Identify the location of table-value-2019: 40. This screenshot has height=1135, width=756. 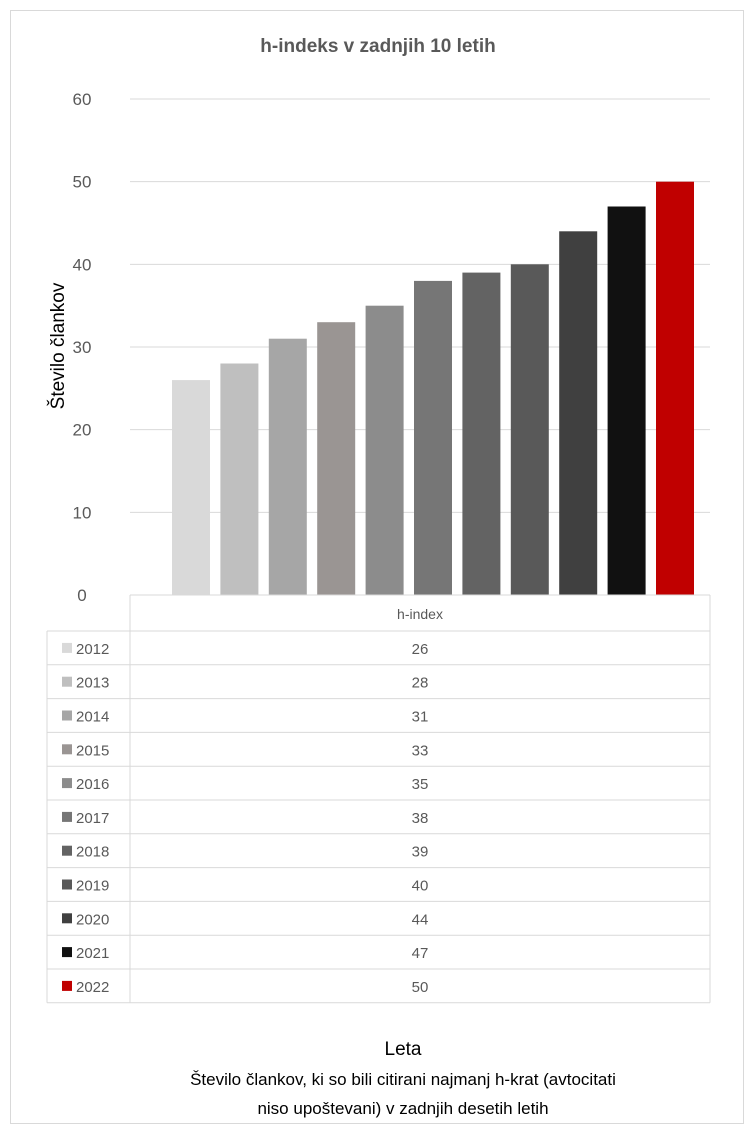
(420, 886).